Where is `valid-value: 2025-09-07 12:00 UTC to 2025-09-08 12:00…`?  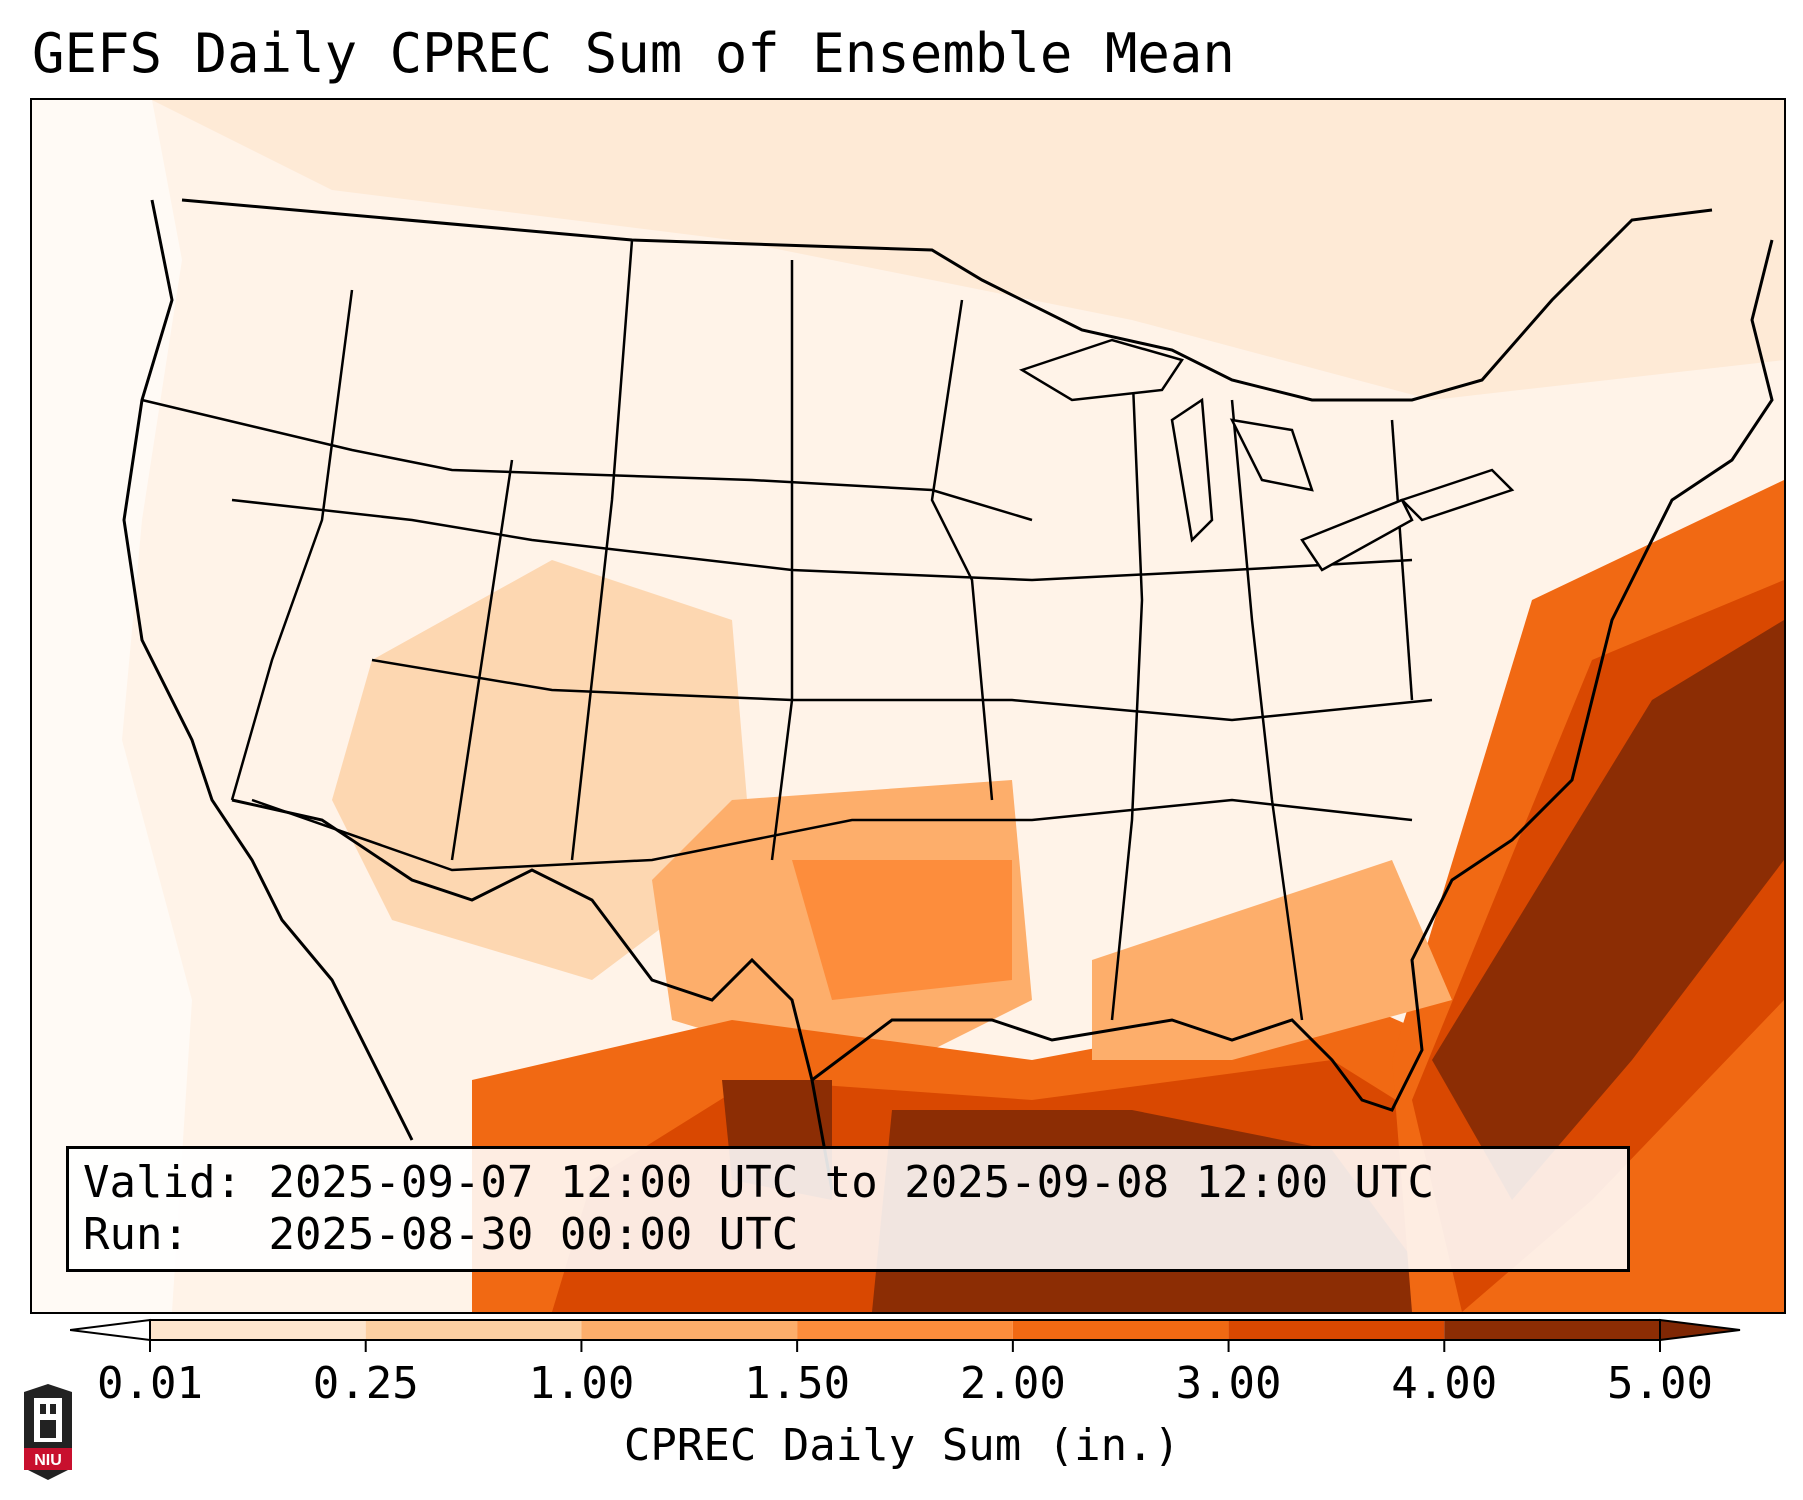
valid-value: 2025-09-07 12:00 UTC to 2025-09-08 12:00… is located at coordinates (851, 1182).